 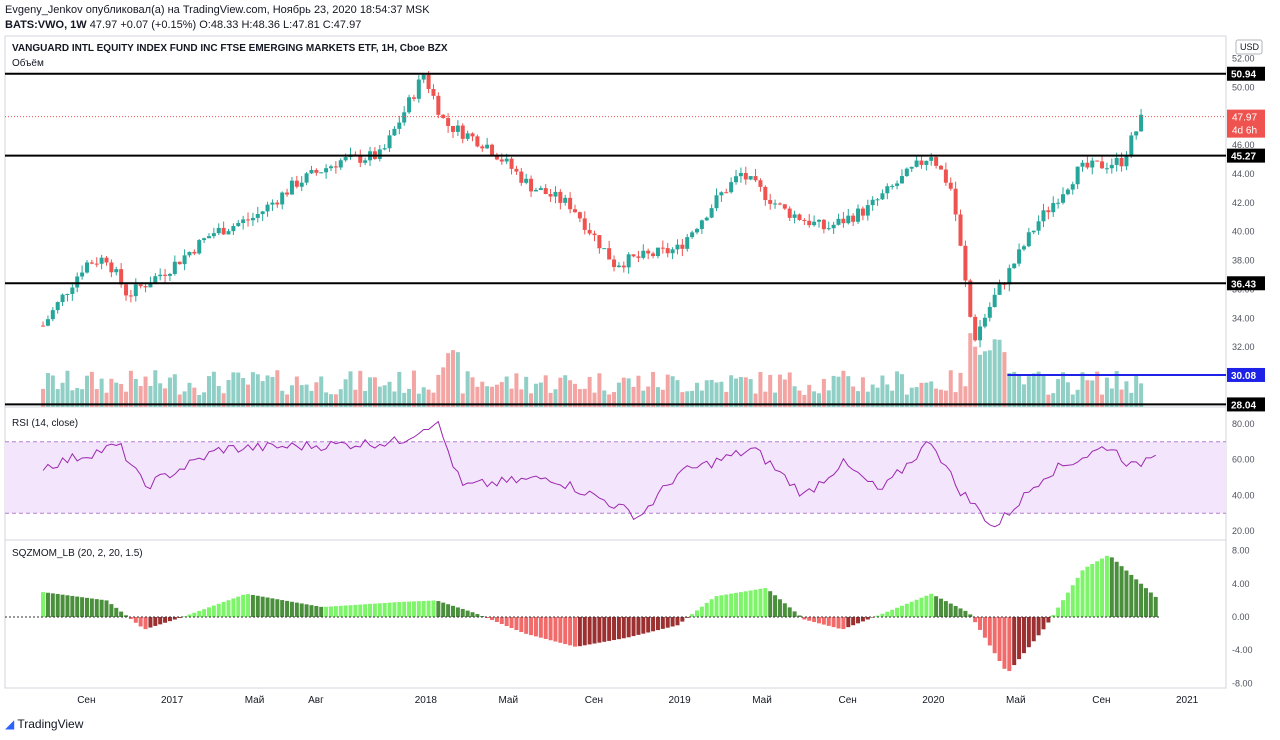 I want to click on x-axis-label: Сен, so click(x=86, y=700).